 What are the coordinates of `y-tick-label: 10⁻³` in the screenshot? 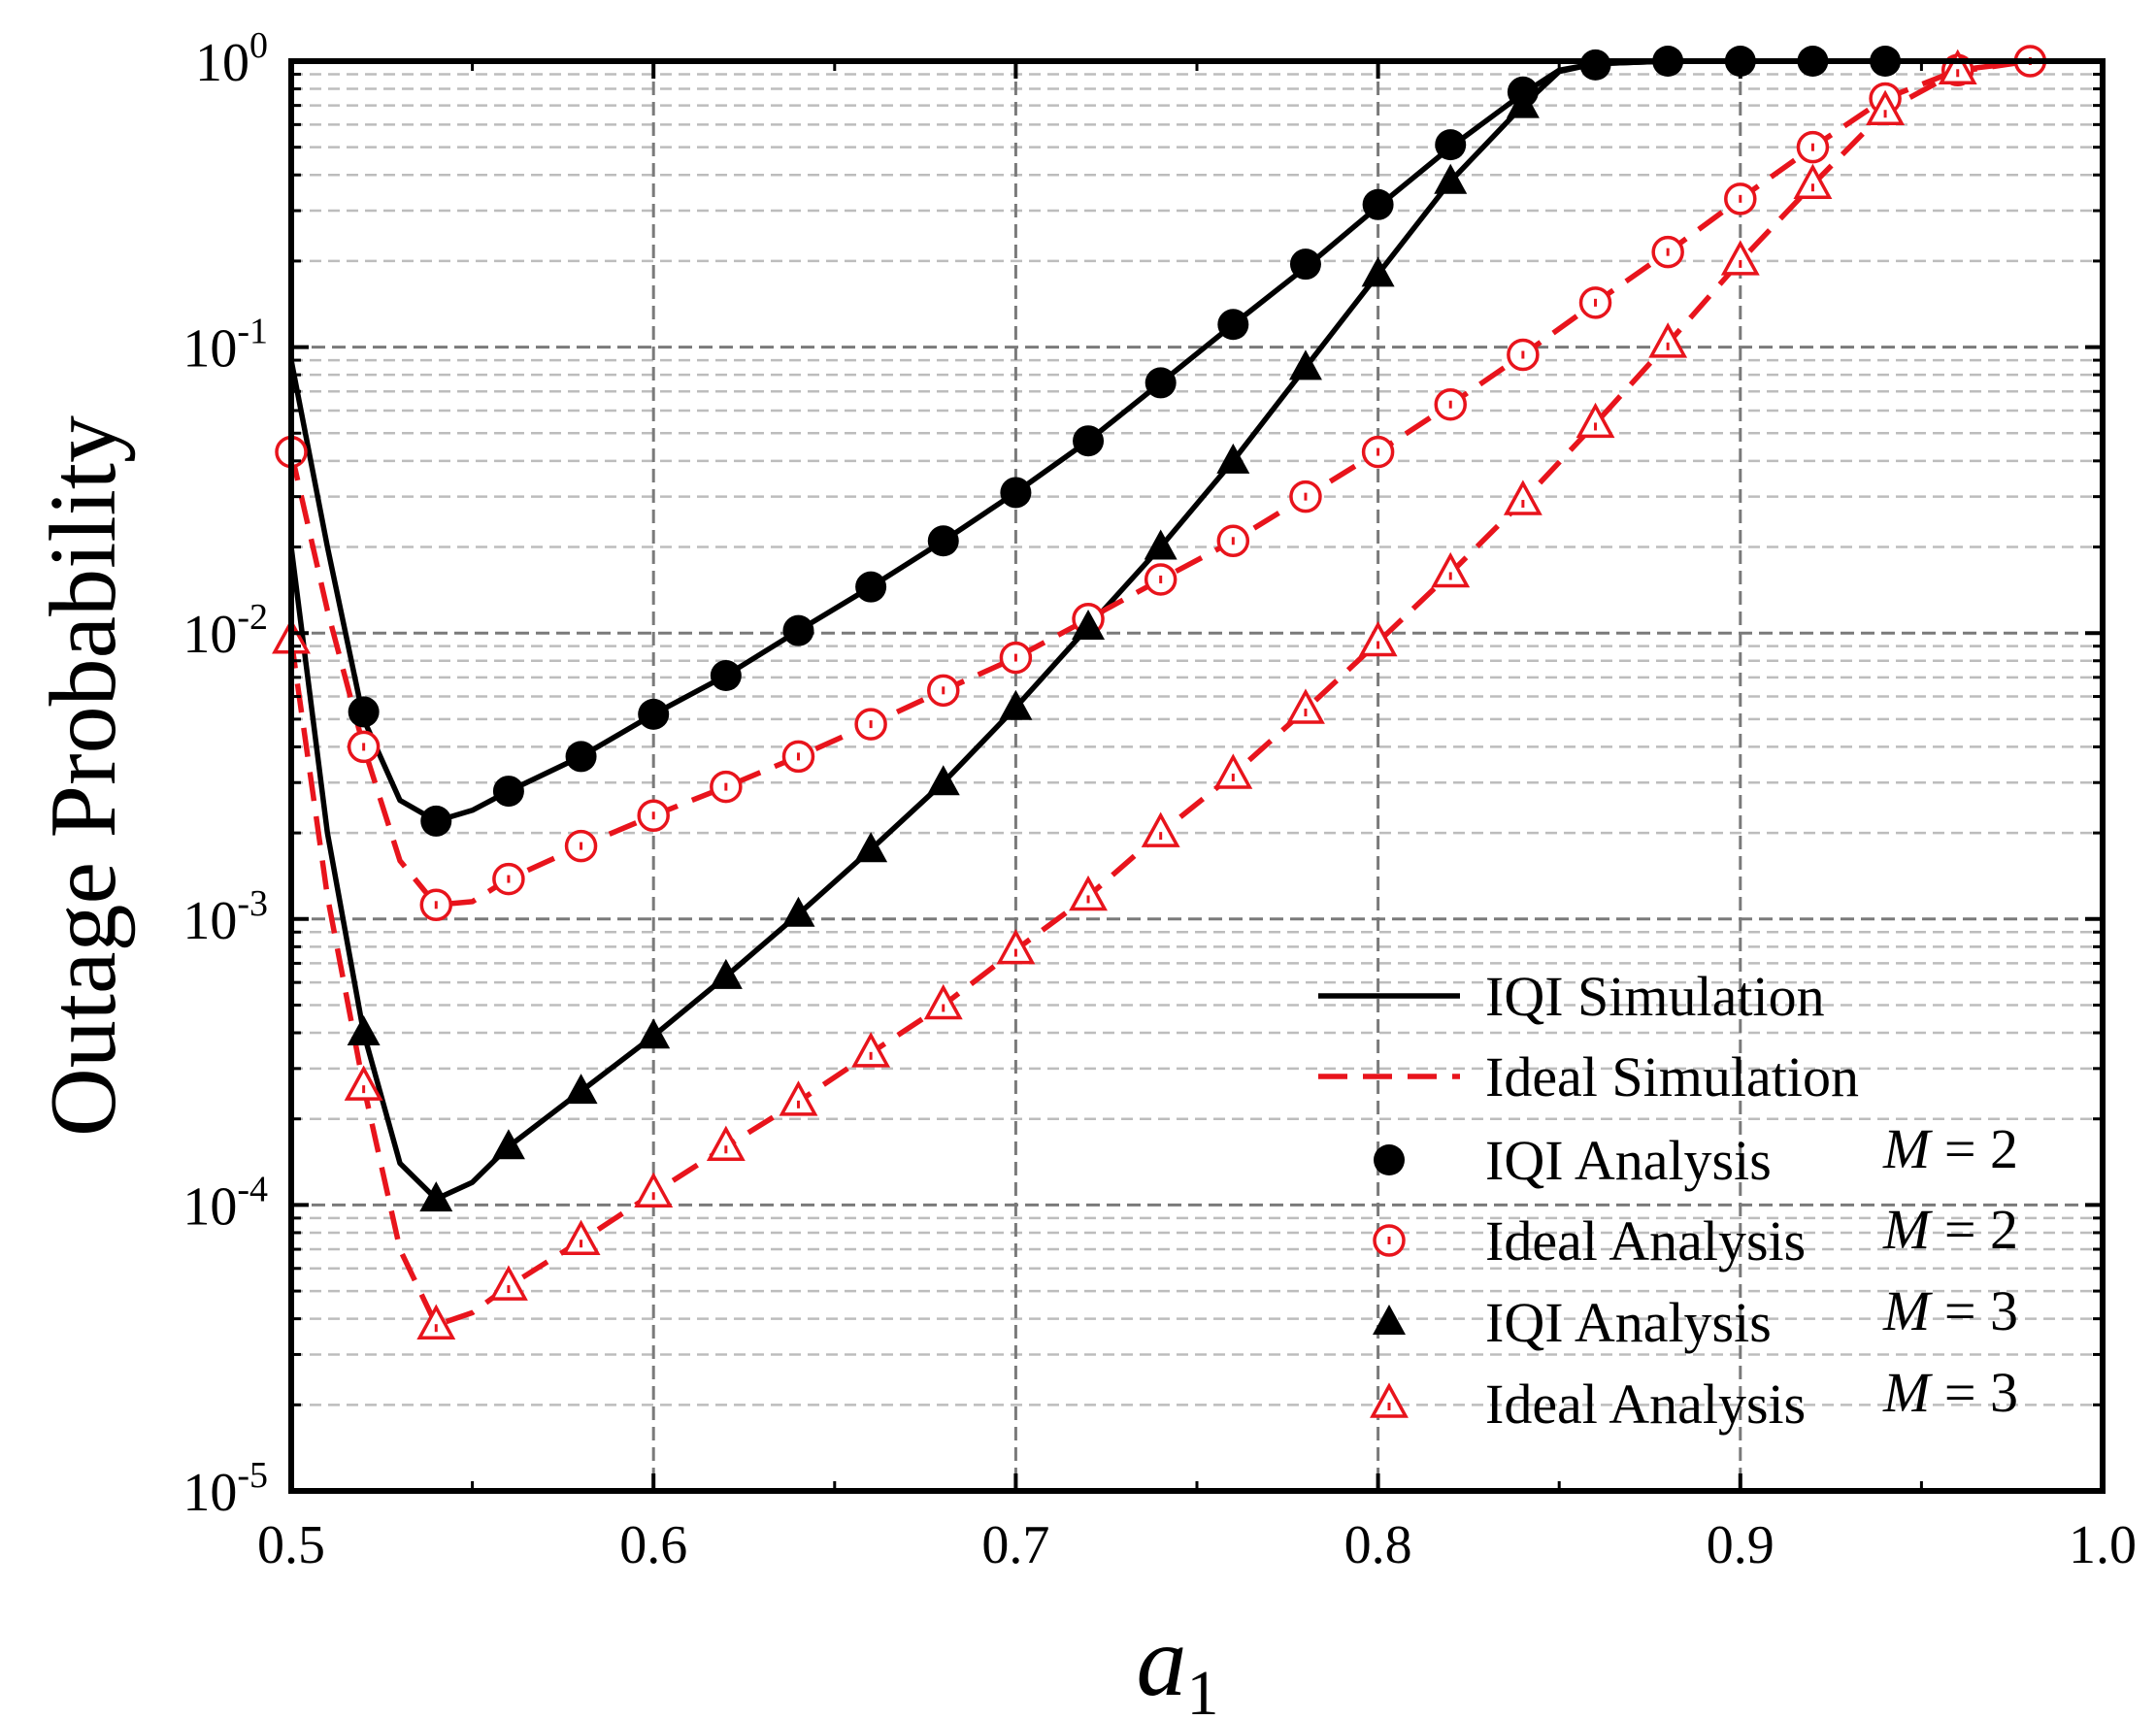 It's located at (225, 917).